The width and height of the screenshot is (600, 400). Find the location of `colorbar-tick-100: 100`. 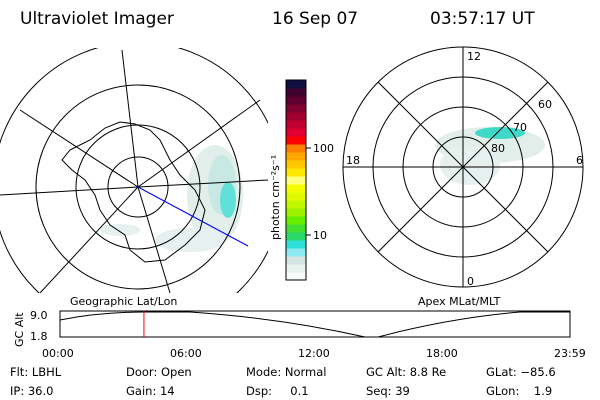

colorbar-tick-100: 100 is located at coordinates (323, 148).